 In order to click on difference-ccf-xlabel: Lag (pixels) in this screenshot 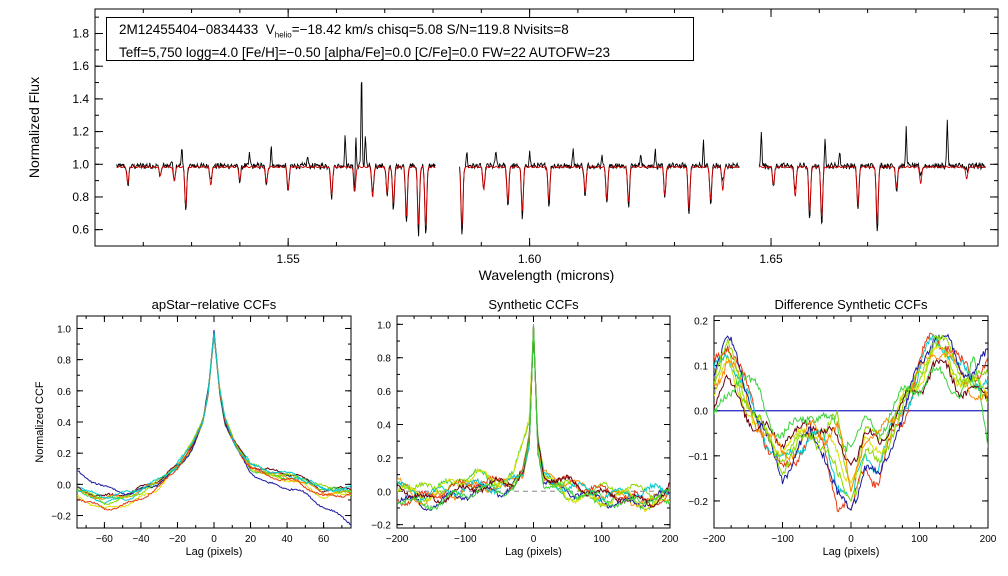, I will do `click(851, 552)`.